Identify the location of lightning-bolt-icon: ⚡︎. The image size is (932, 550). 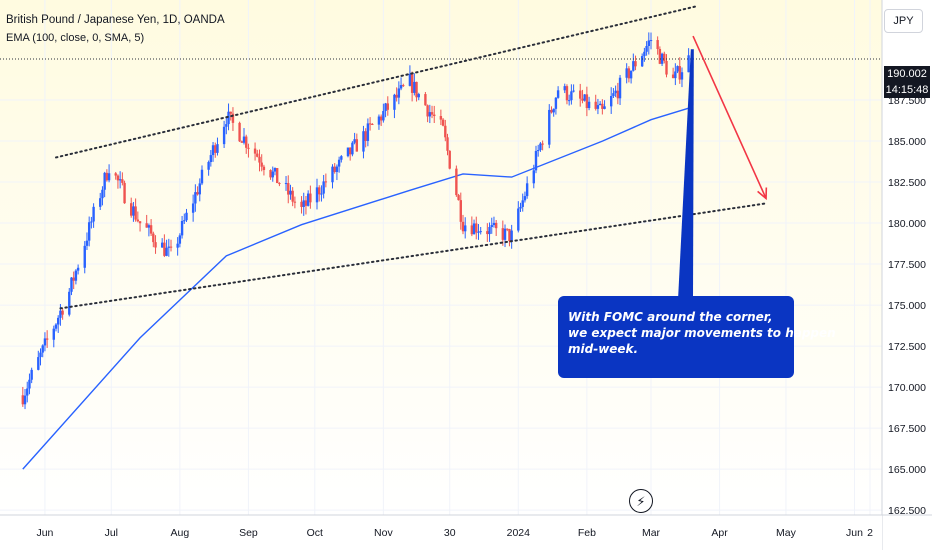
(641, 501).